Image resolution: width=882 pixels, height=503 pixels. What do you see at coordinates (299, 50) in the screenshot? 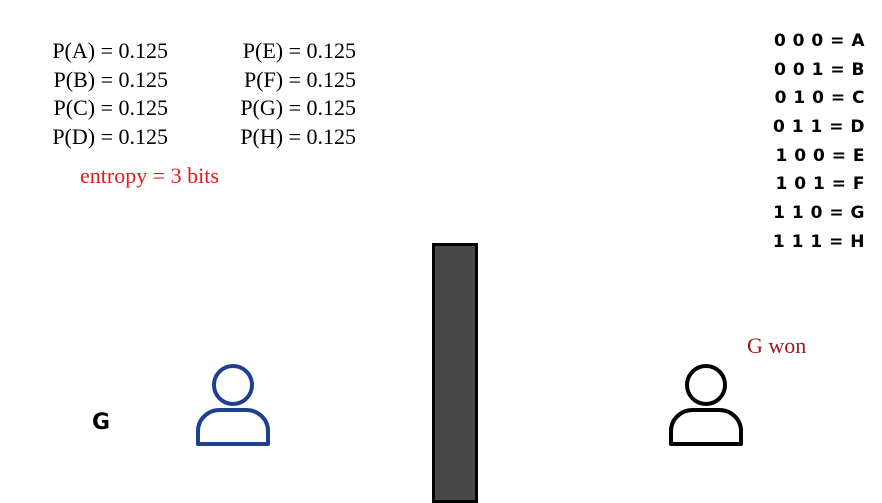
I see `probability-e: P(E) = 0.125` at bounding box center [299, 50].